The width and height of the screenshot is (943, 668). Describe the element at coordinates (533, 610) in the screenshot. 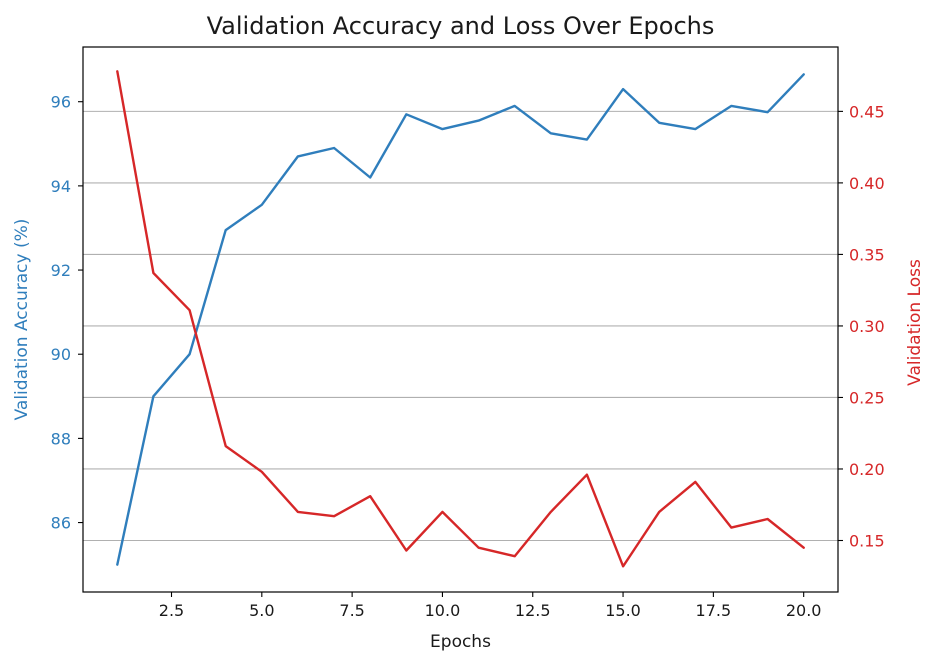

I see `x-tick-label: 12.5` at that location.